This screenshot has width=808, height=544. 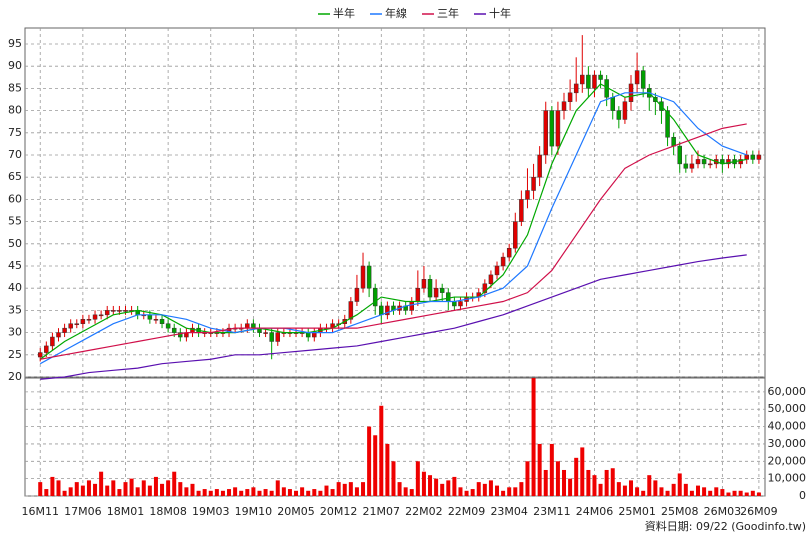 I want to click on volume-tick-label: 60,000, so click(x=787, y=391).